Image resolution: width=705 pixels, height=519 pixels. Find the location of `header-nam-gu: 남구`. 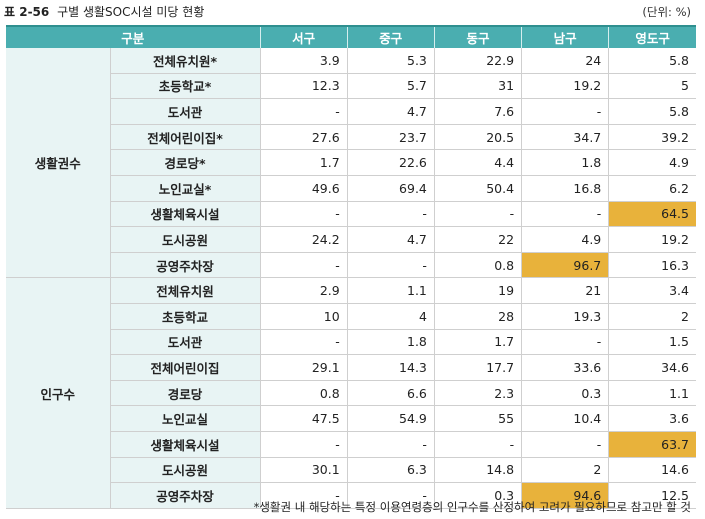

header-nam-gu: 남구 is located at coordinates (565, 37).